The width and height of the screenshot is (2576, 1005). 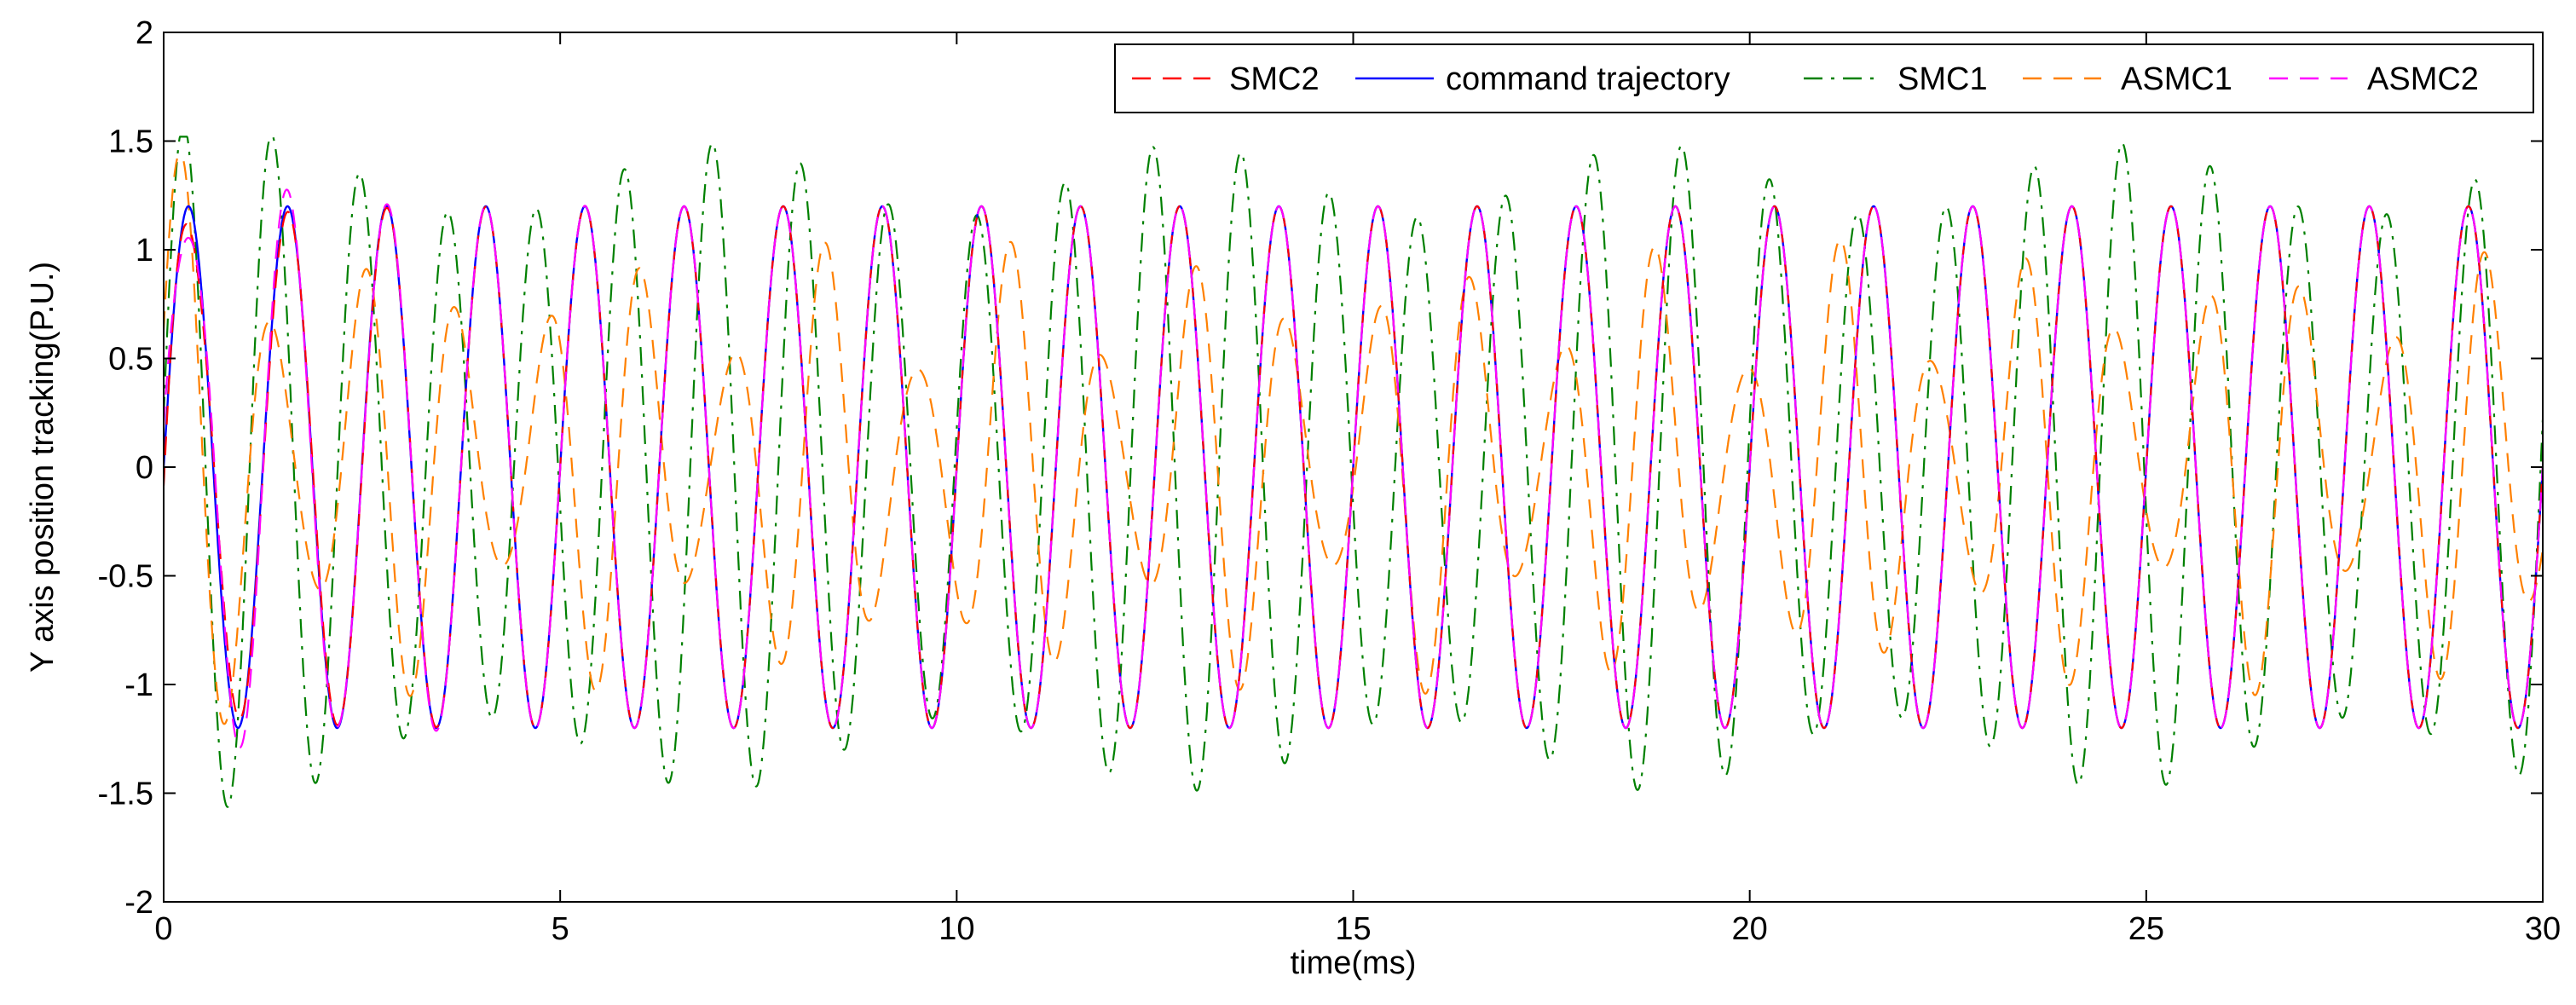 What do you see at coordinates (144, 468) in the screenshot?
I see `y-tick-label: 0` at bounding box center [144, 468].